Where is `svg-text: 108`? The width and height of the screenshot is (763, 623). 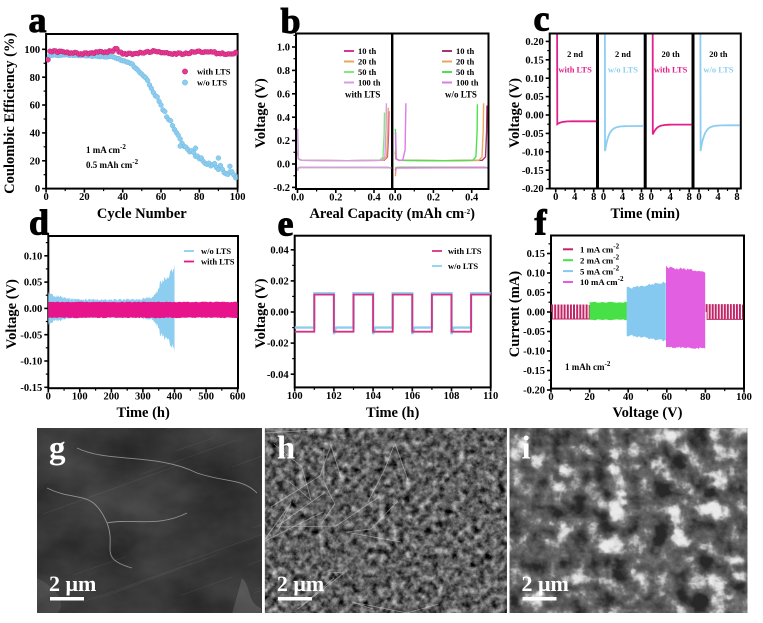 svg-text: 108 is located at coordinates (452, 396).